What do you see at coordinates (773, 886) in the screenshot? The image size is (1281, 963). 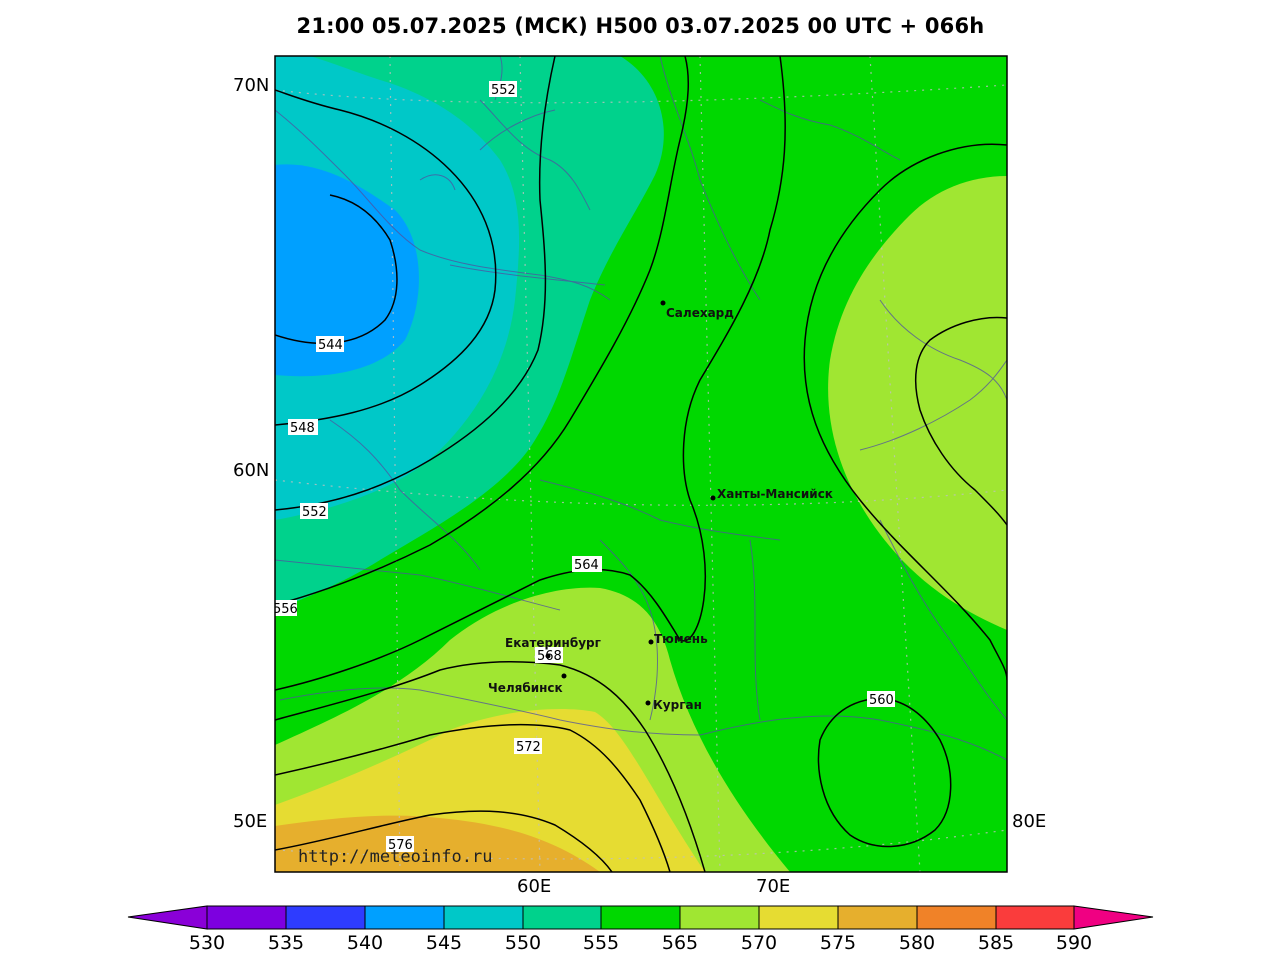 I see `lon-label-70e: 70E` at bounding box center [773, 886].